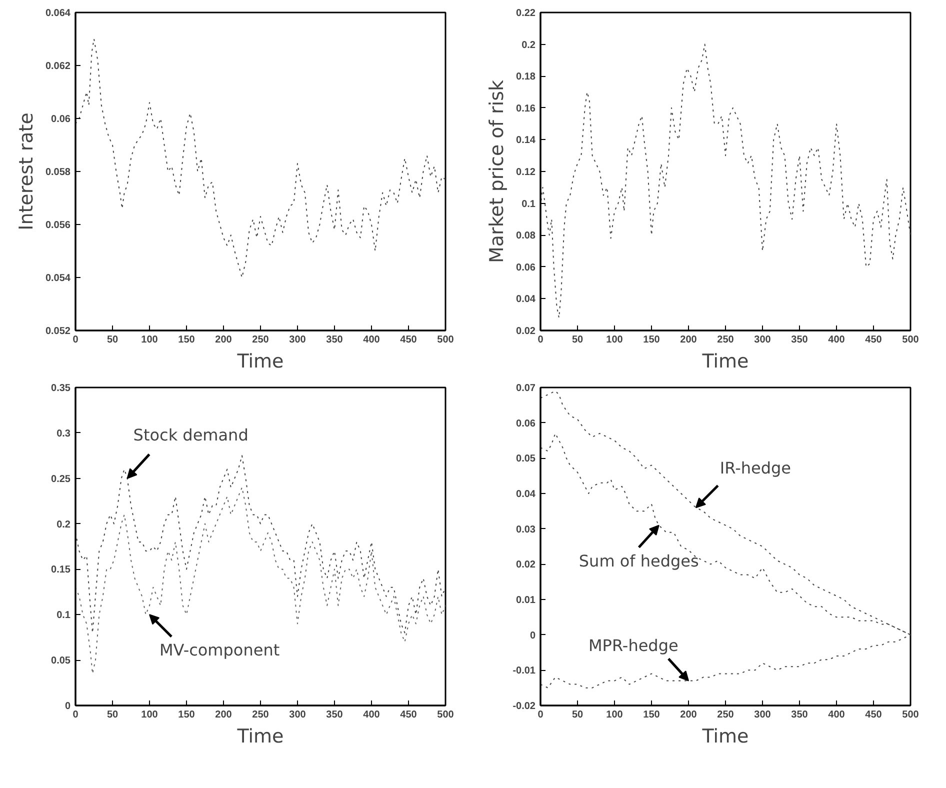 The image size is (946, 788). Describe the element at coordinates (190, 434) in the screenshot. I see `annotation: Stock demand` at that location.